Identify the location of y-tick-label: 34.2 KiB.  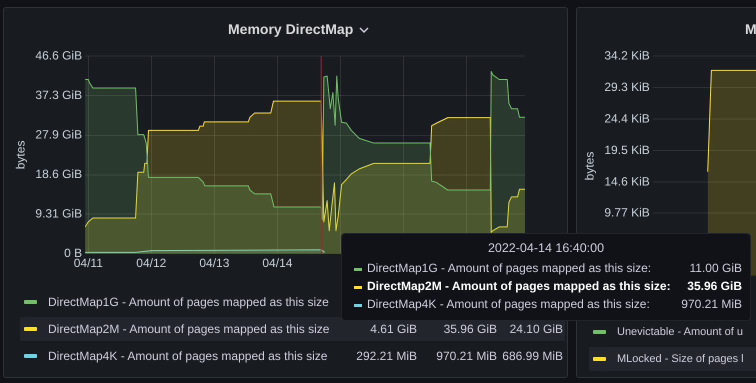
(627, 55).